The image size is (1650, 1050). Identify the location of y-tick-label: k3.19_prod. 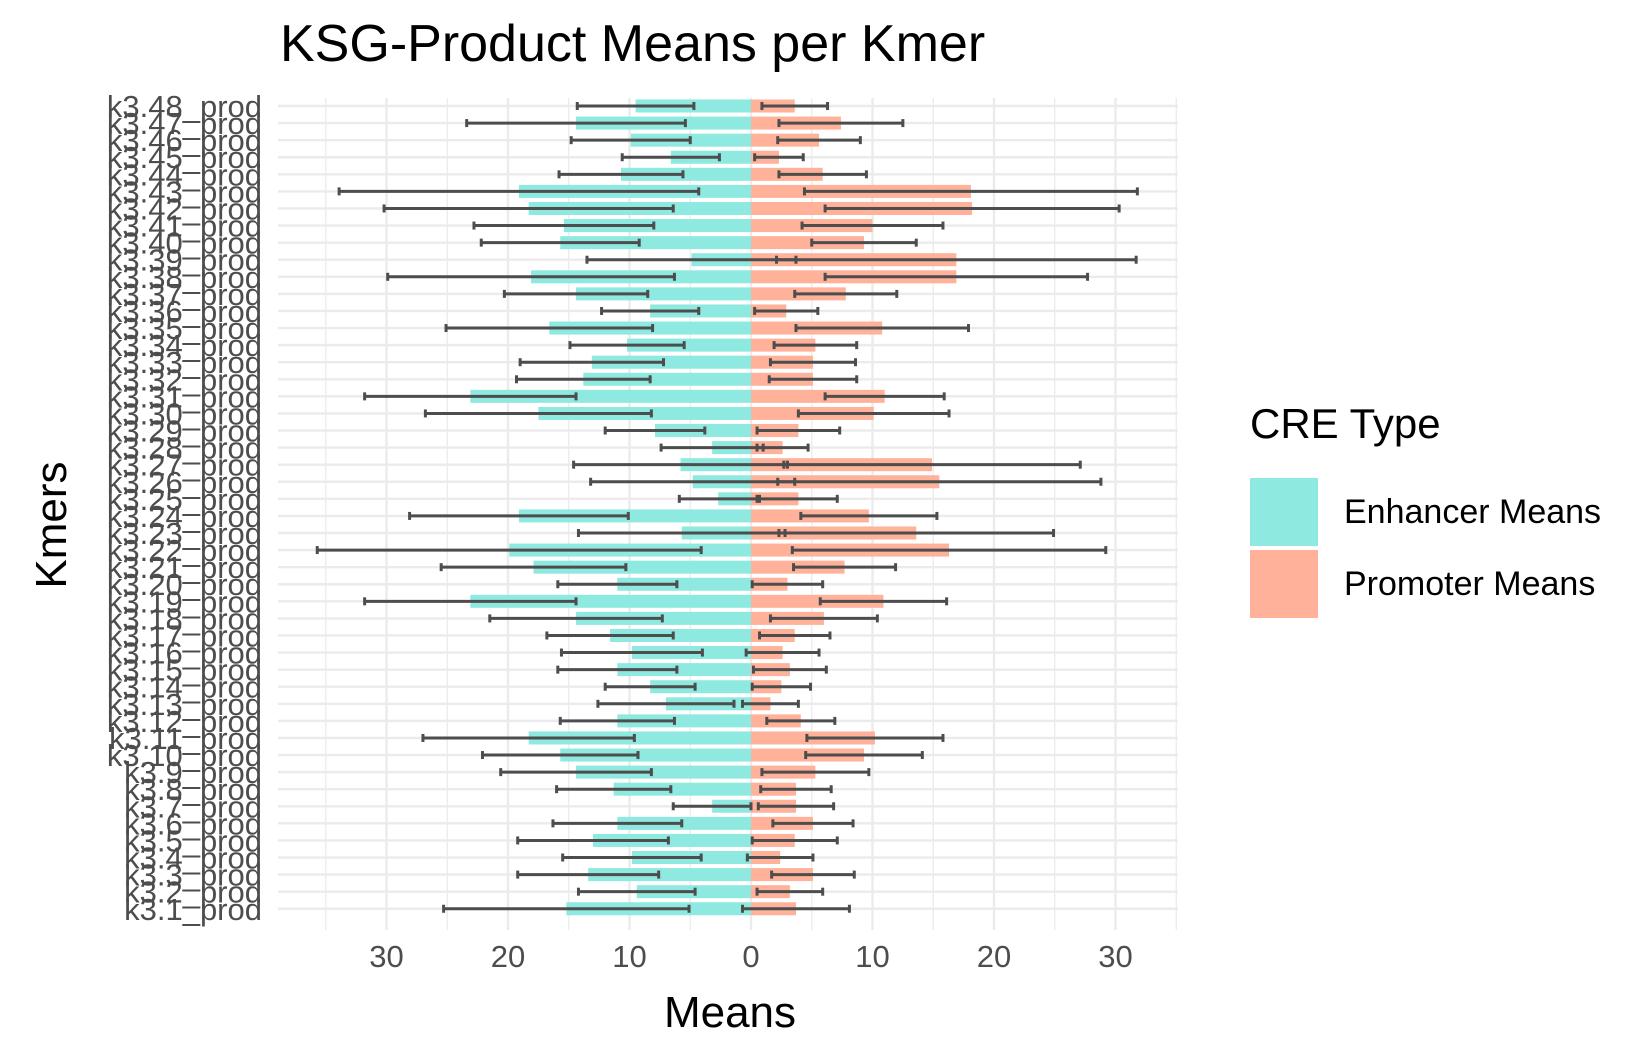
(184, 601).